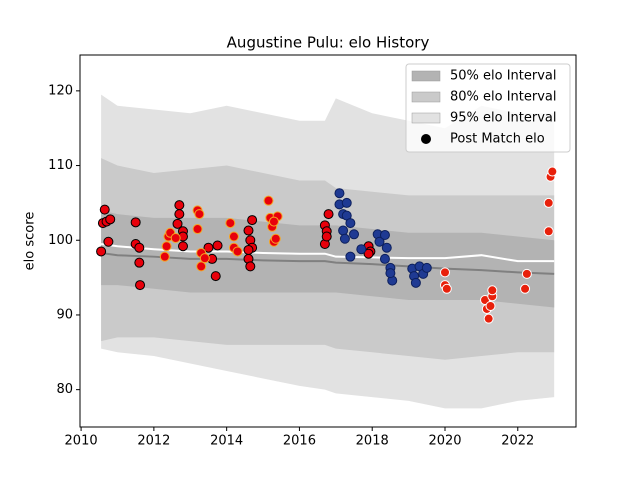 The height and width of the screenshot is (480, 640). I want to click on x-tick-label: 2020, so click(444, 441).